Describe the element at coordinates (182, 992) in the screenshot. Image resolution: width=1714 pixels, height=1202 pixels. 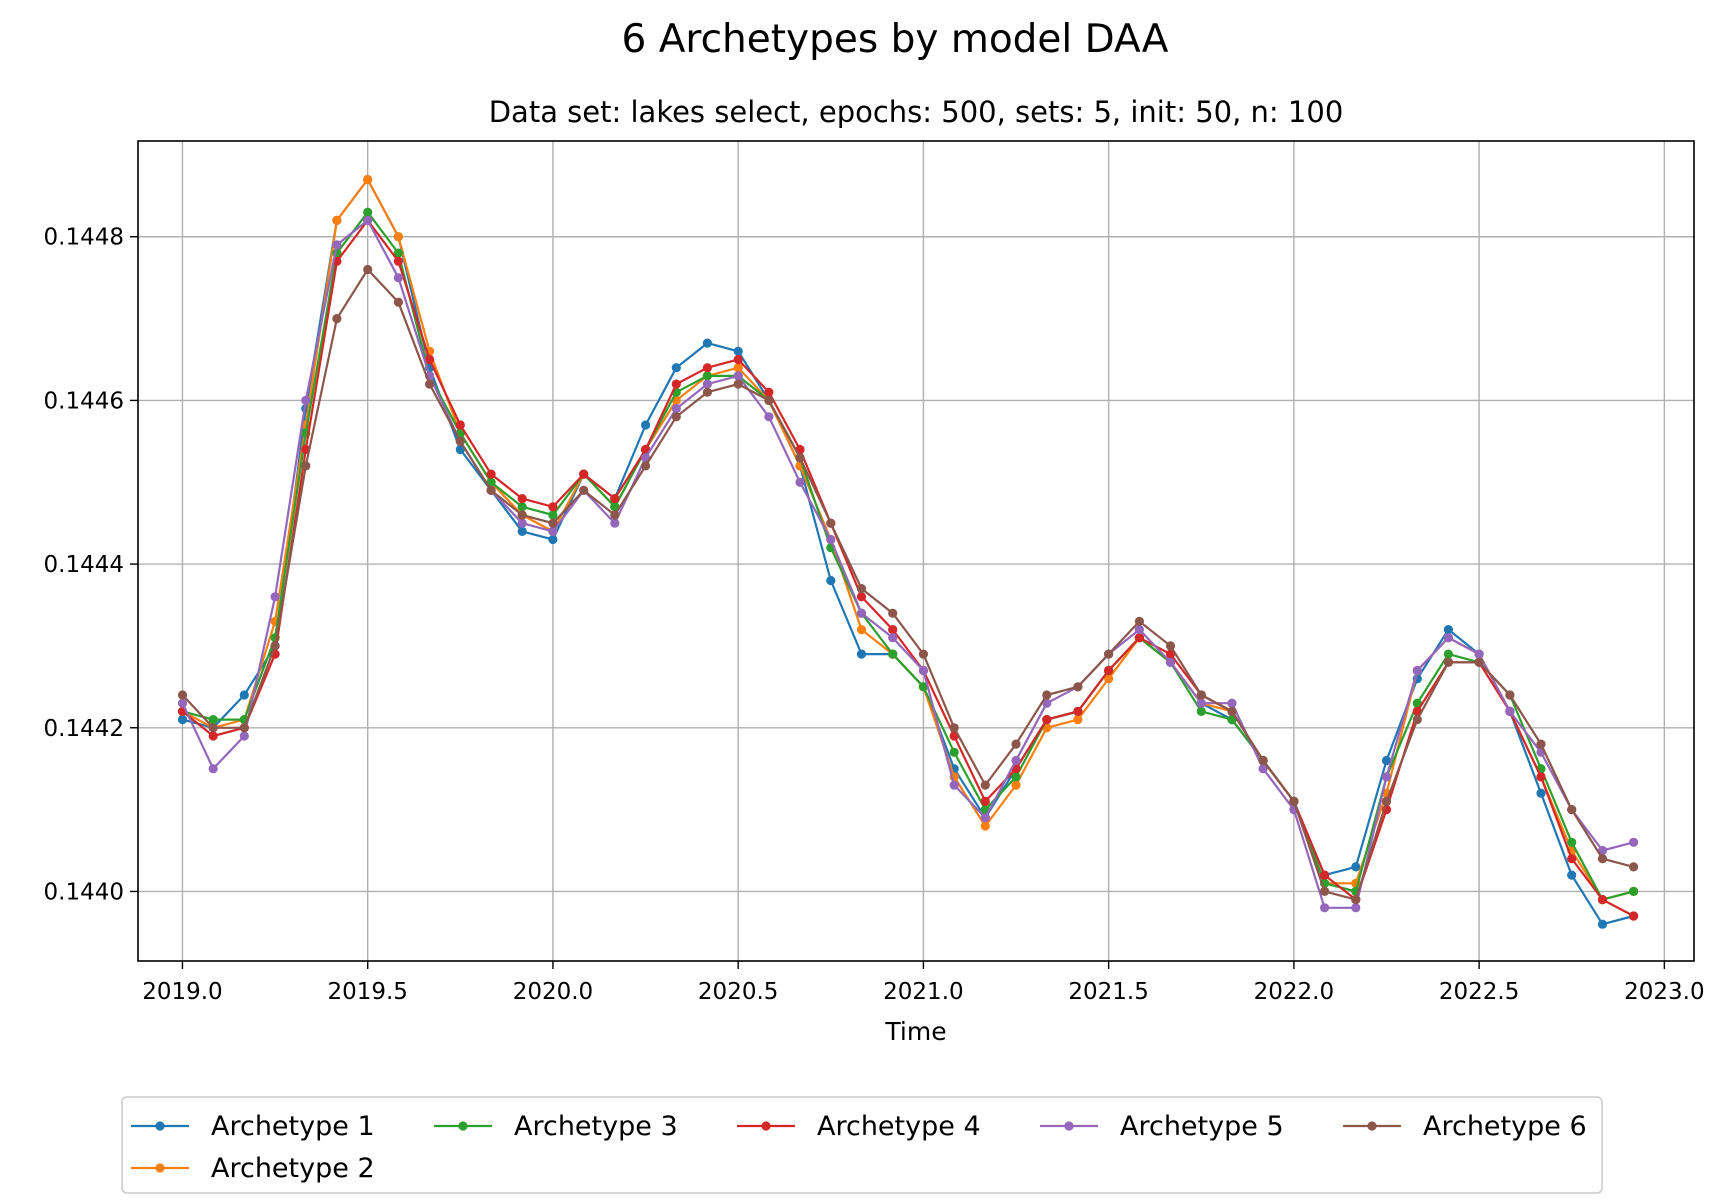
I see `x-tick-label: 2019.0` at that location.